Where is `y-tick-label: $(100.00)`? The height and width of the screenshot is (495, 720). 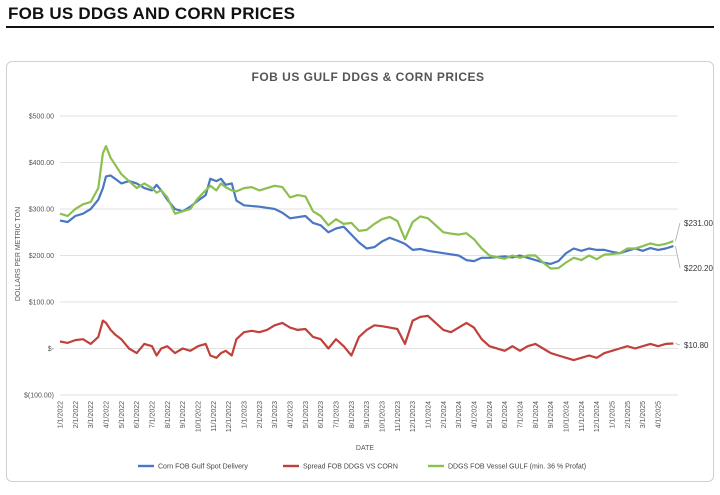
y-tick-label: $(100.00) is located at coordinates (39, 396).